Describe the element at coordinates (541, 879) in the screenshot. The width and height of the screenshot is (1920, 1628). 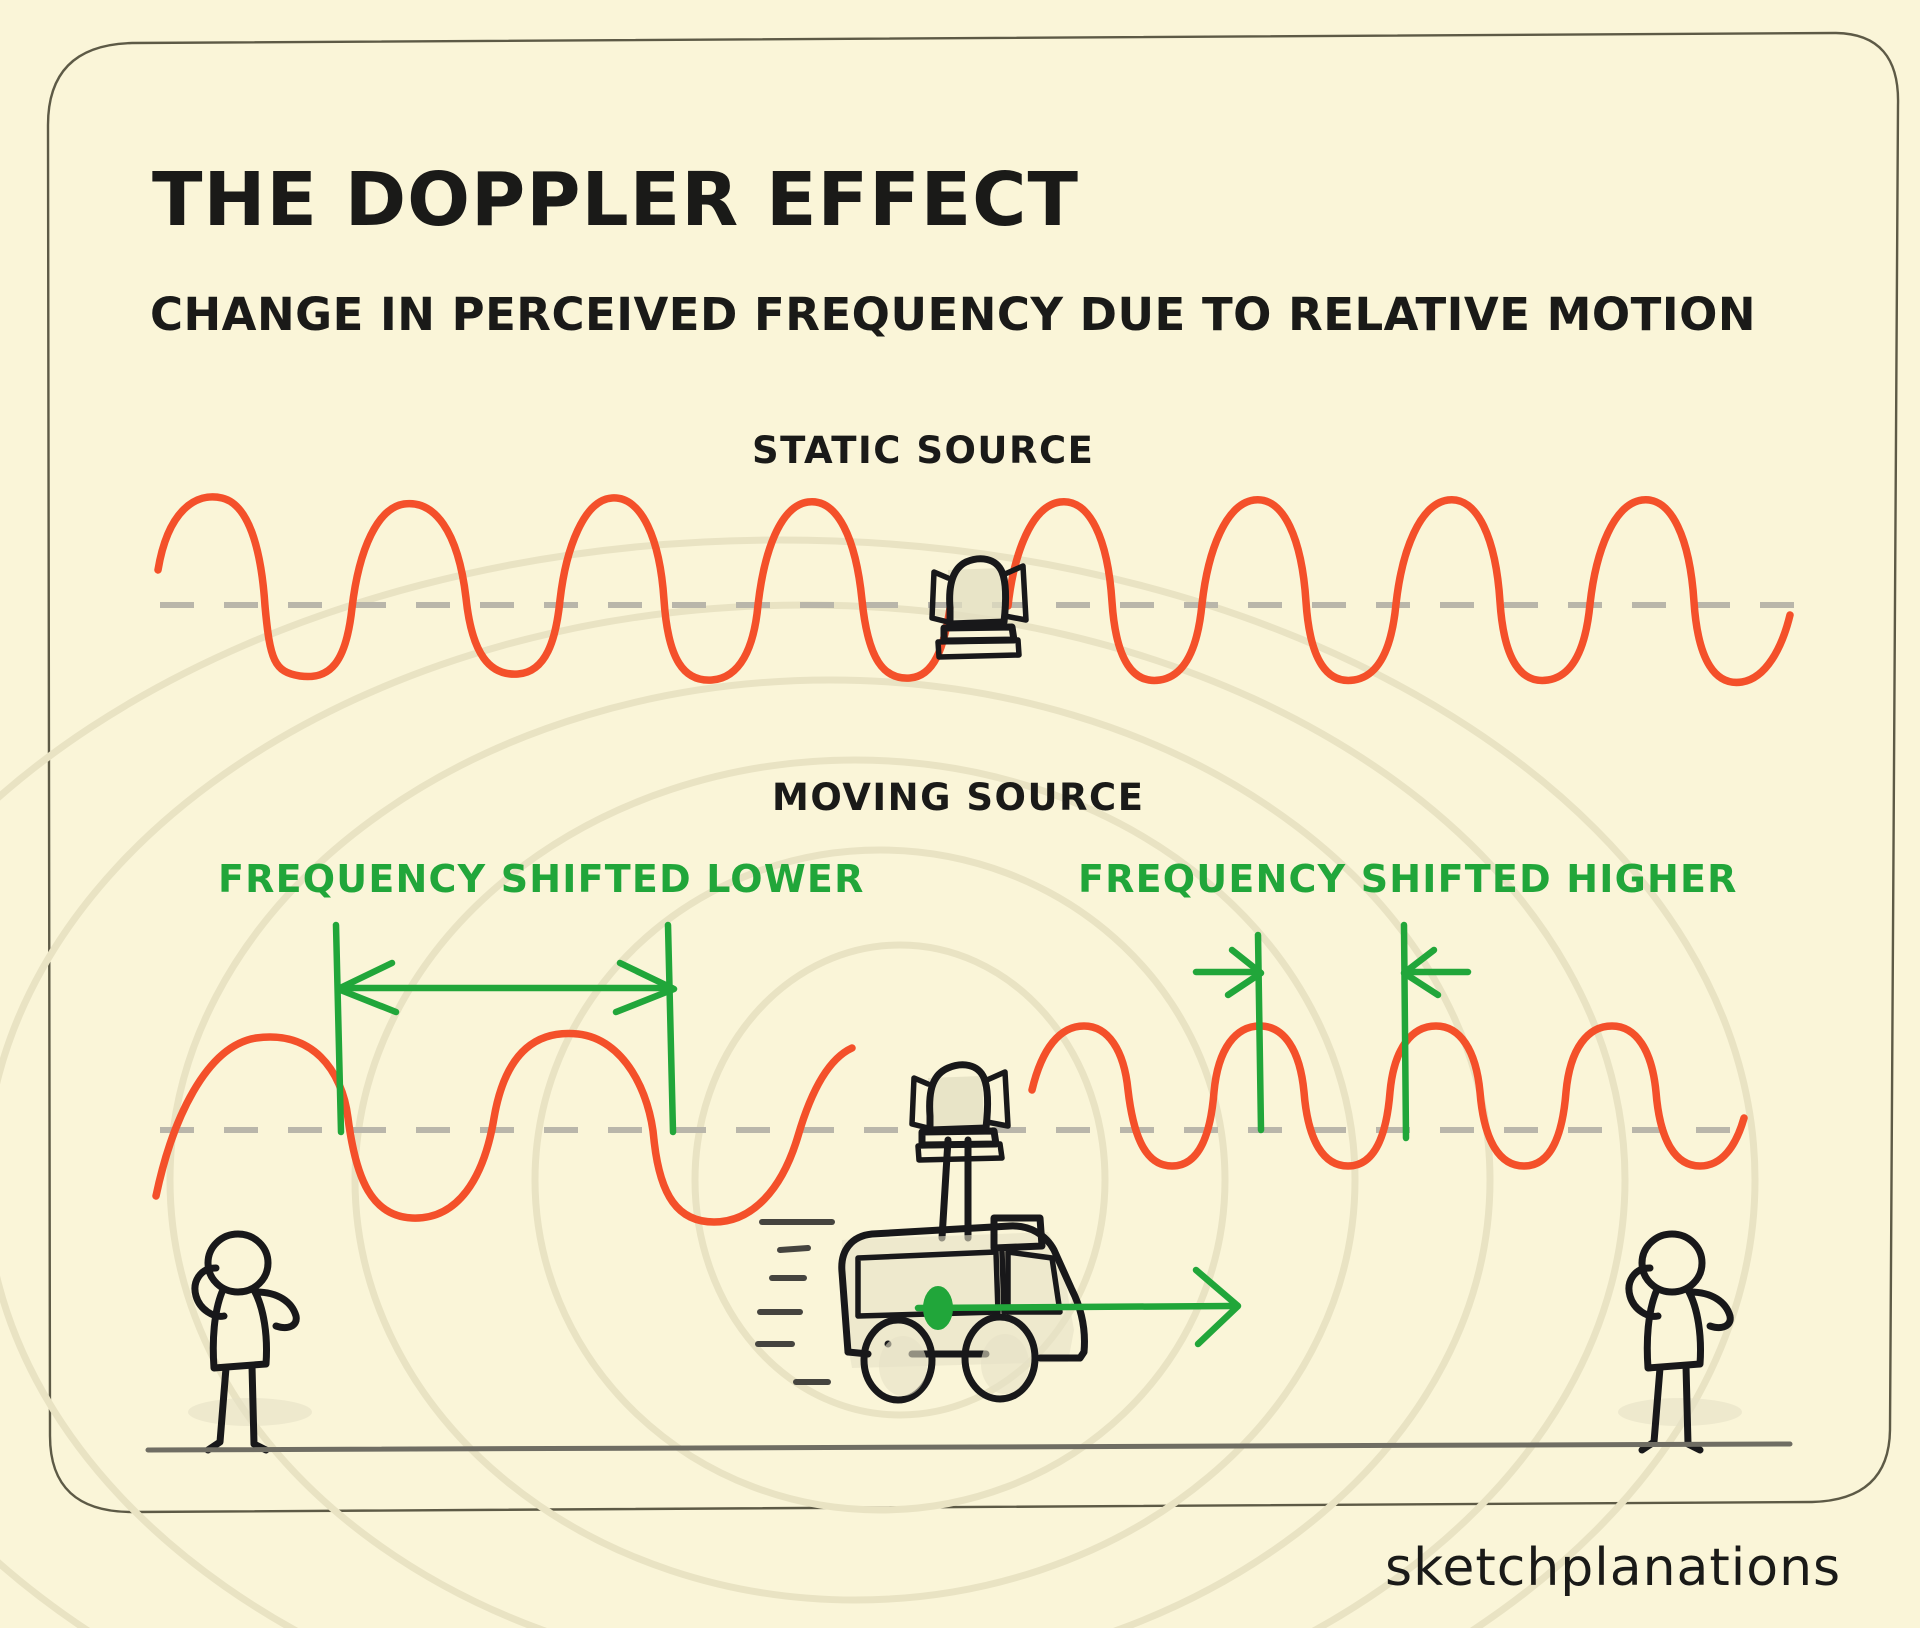
I see `frequency-lower-label: FREQUENCY SHIFTED LOWER` at that location.